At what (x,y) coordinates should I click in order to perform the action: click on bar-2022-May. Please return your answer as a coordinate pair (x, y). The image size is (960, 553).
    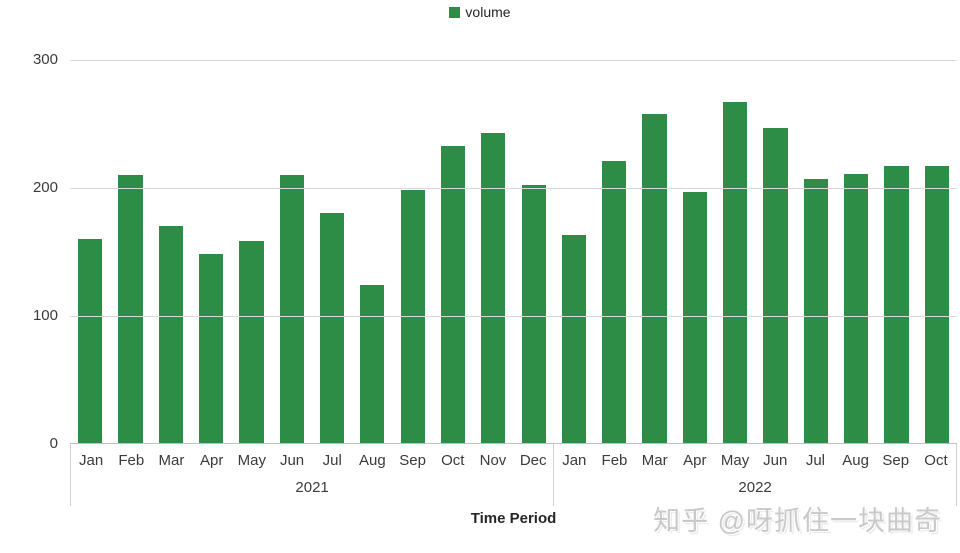
    Looking at the image, I should click on (735, 272).